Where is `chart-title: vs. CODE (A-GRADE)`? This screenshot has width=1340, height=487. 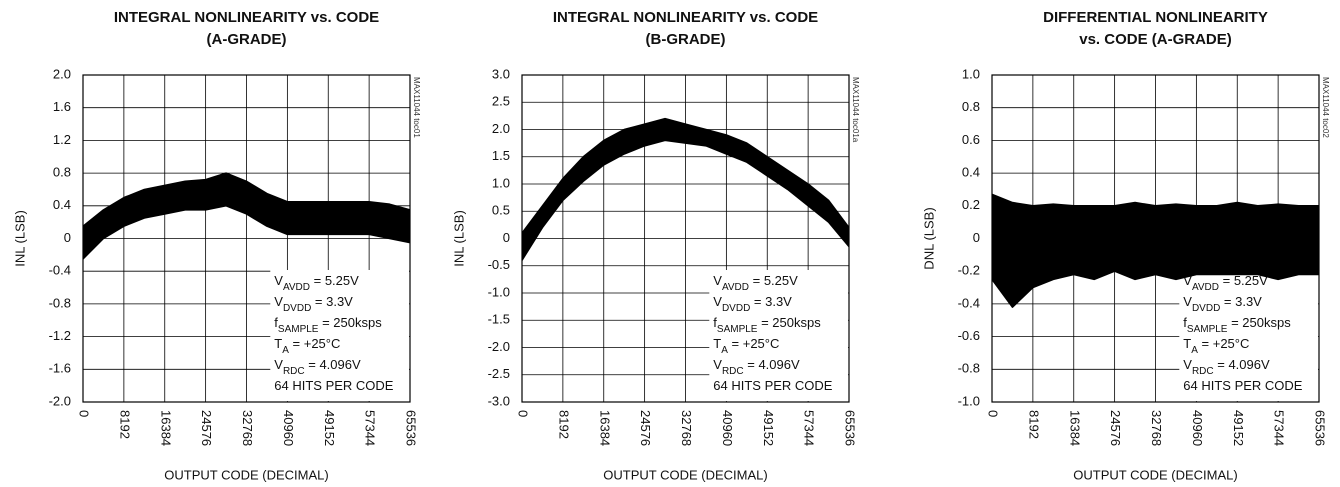
chart-title: vs. CODE (A-GRADE) is located at coordinates (1155, 39).